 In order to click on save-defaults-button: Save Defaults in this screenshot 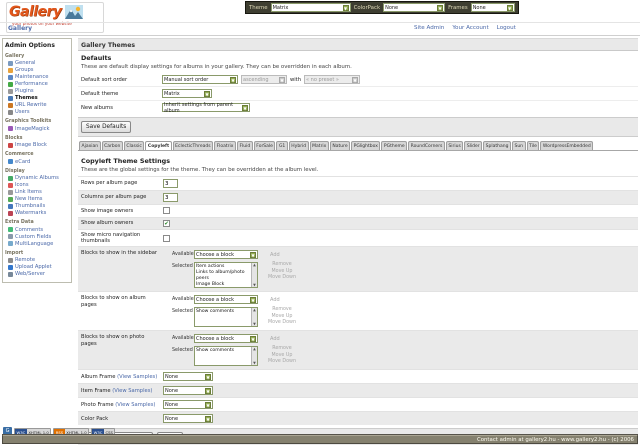, I will do `click(106, 127)`.